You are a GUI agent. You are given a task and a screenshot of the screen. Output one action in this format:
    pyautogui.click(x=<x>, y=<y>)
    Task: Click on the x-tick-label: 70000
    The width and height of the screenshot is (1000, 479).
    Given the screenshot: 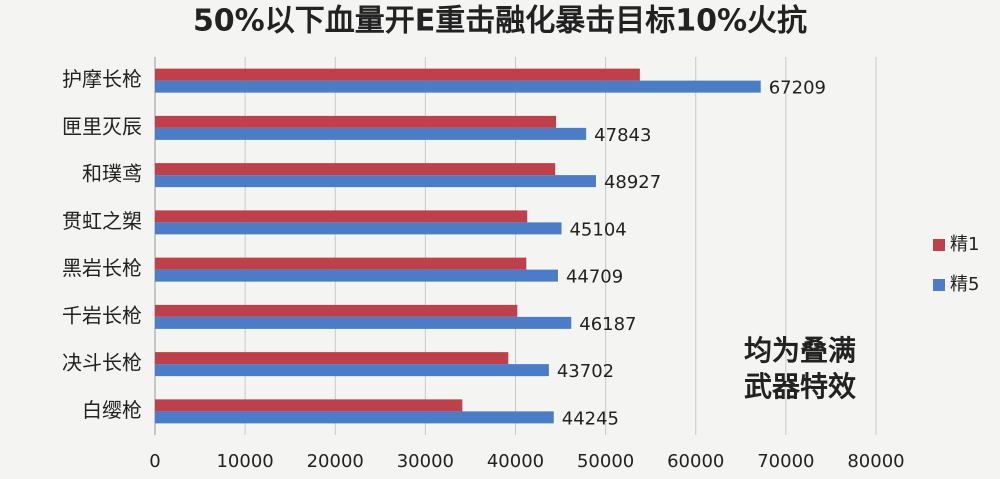 What is the action you would take?
    pyautogui.click(x=785, y=461)
    